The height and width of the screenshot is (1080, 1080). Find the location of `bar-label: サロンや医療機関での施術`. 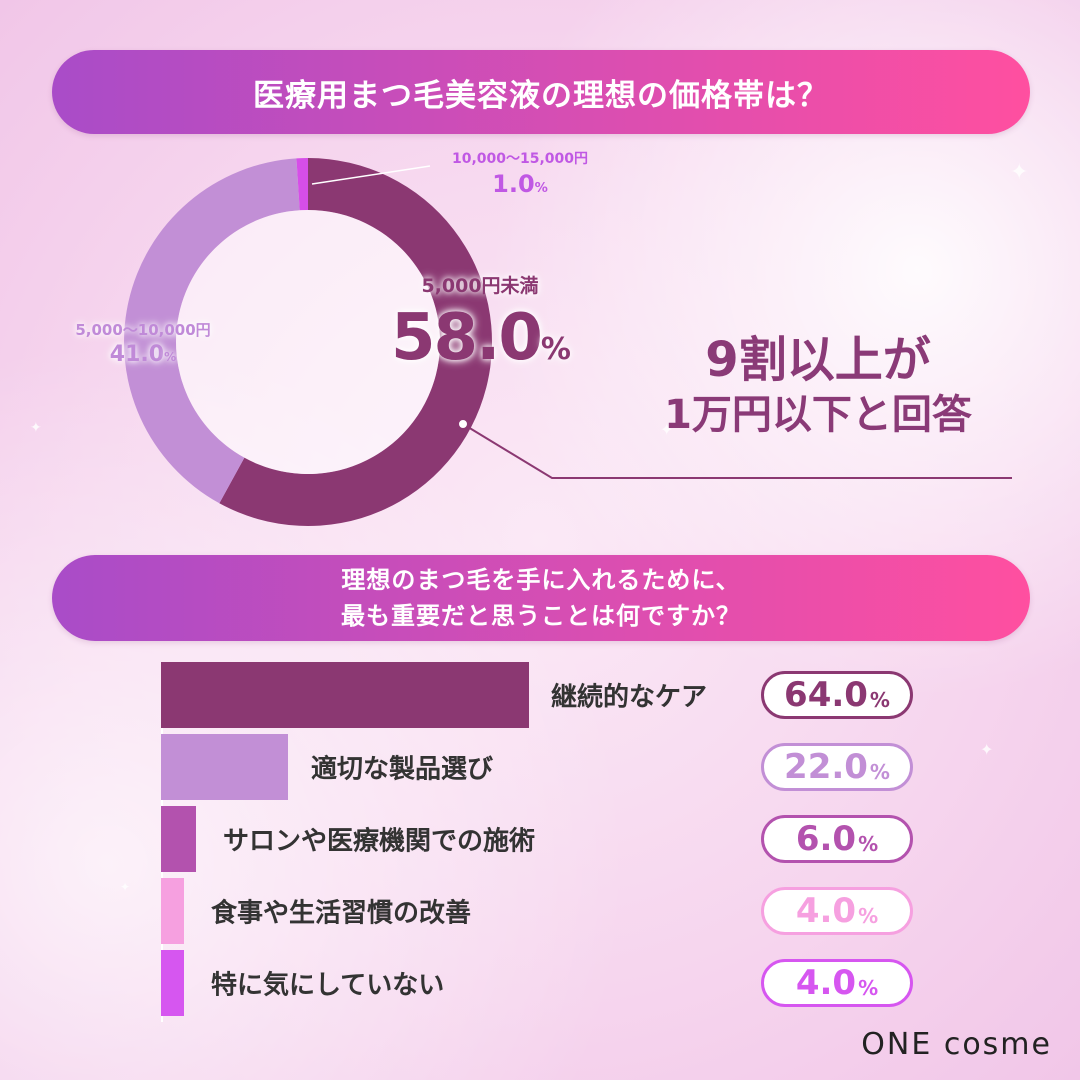

bar-label: サロンや医療機関での施術 is located at coordinates (379, 841).